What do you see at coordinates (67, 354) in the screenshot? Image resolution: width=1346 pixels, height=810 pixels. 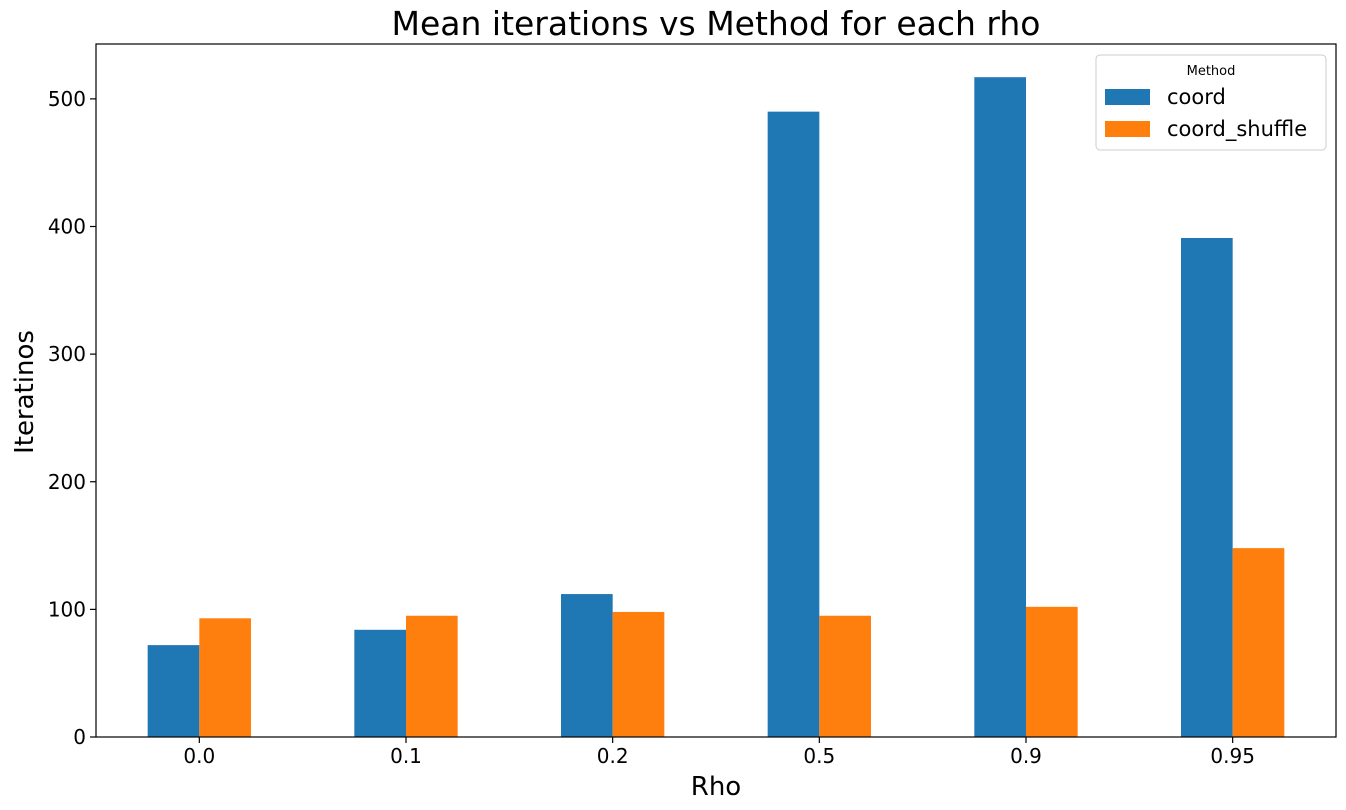 I see `y-tick-label: 300` at bounding box center [67, 354].